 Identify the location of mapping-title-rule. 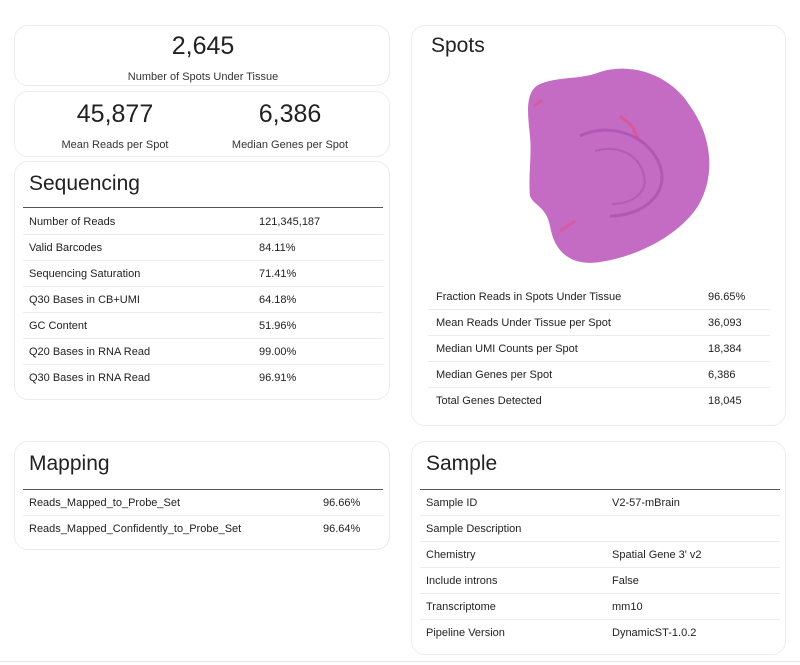
(203, 489).